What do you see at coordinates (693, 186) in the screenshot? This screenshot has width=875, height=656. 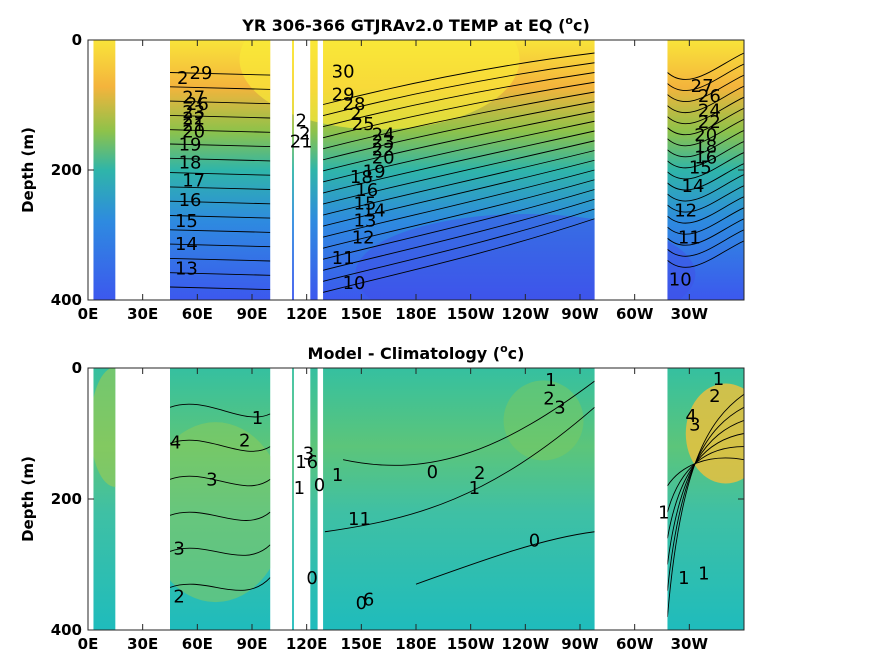 I see `contour-label: 14` at bounding box center [693, 186].